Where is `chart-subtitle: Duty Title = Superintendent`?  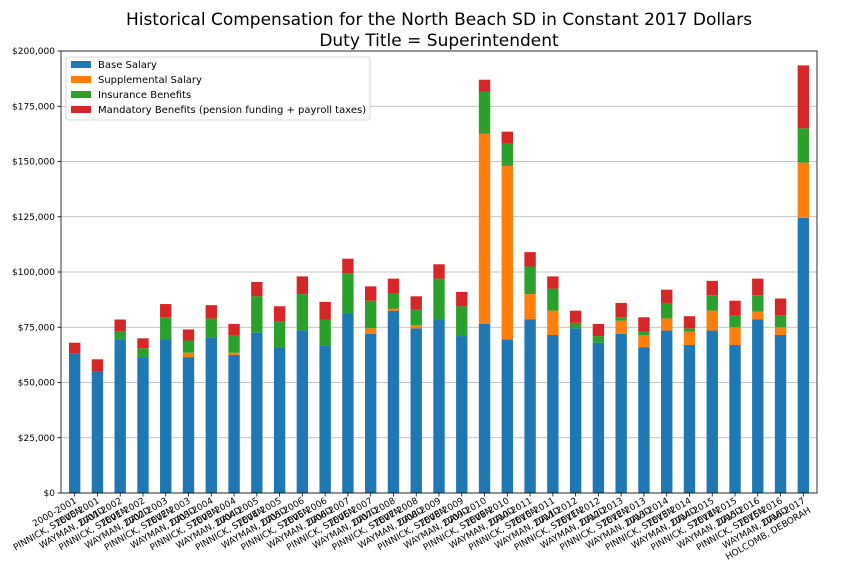
chart-subtitle: Duty Title = Superintendent is located at coordinates (439, 41).